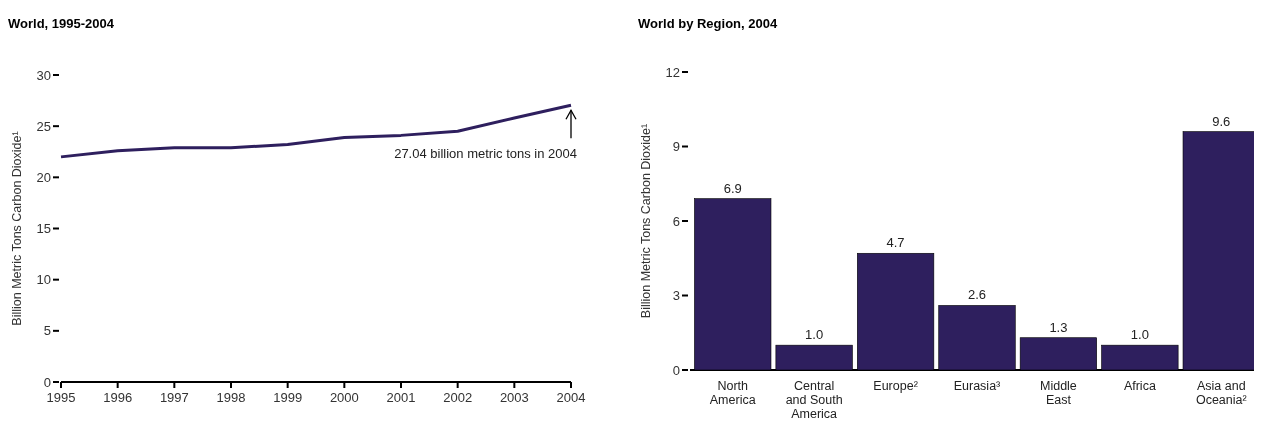 The image size is (1262, 428). Describe the element at coordinates (118, 397) in the screenshot. I see `x-tick-label: 1996` at that location.